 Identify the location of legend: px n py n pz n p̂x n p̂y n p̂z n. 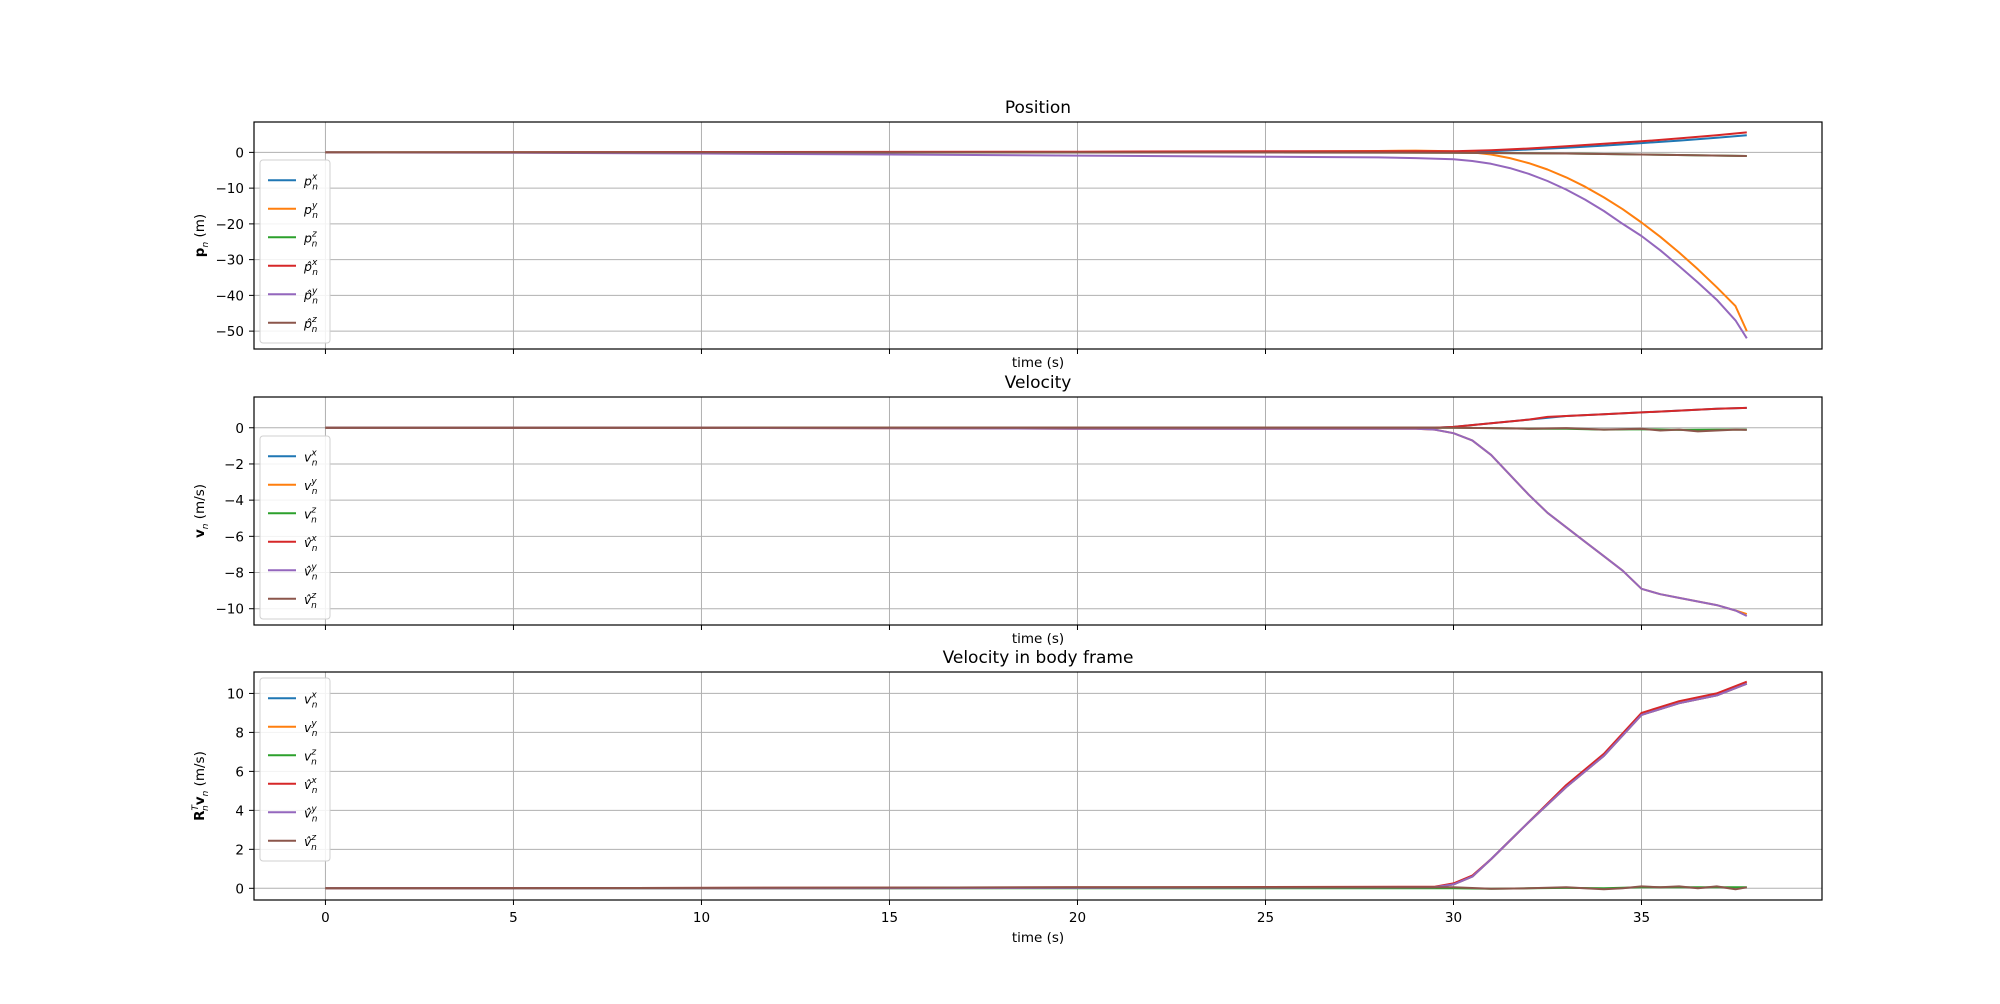
(295, 251).